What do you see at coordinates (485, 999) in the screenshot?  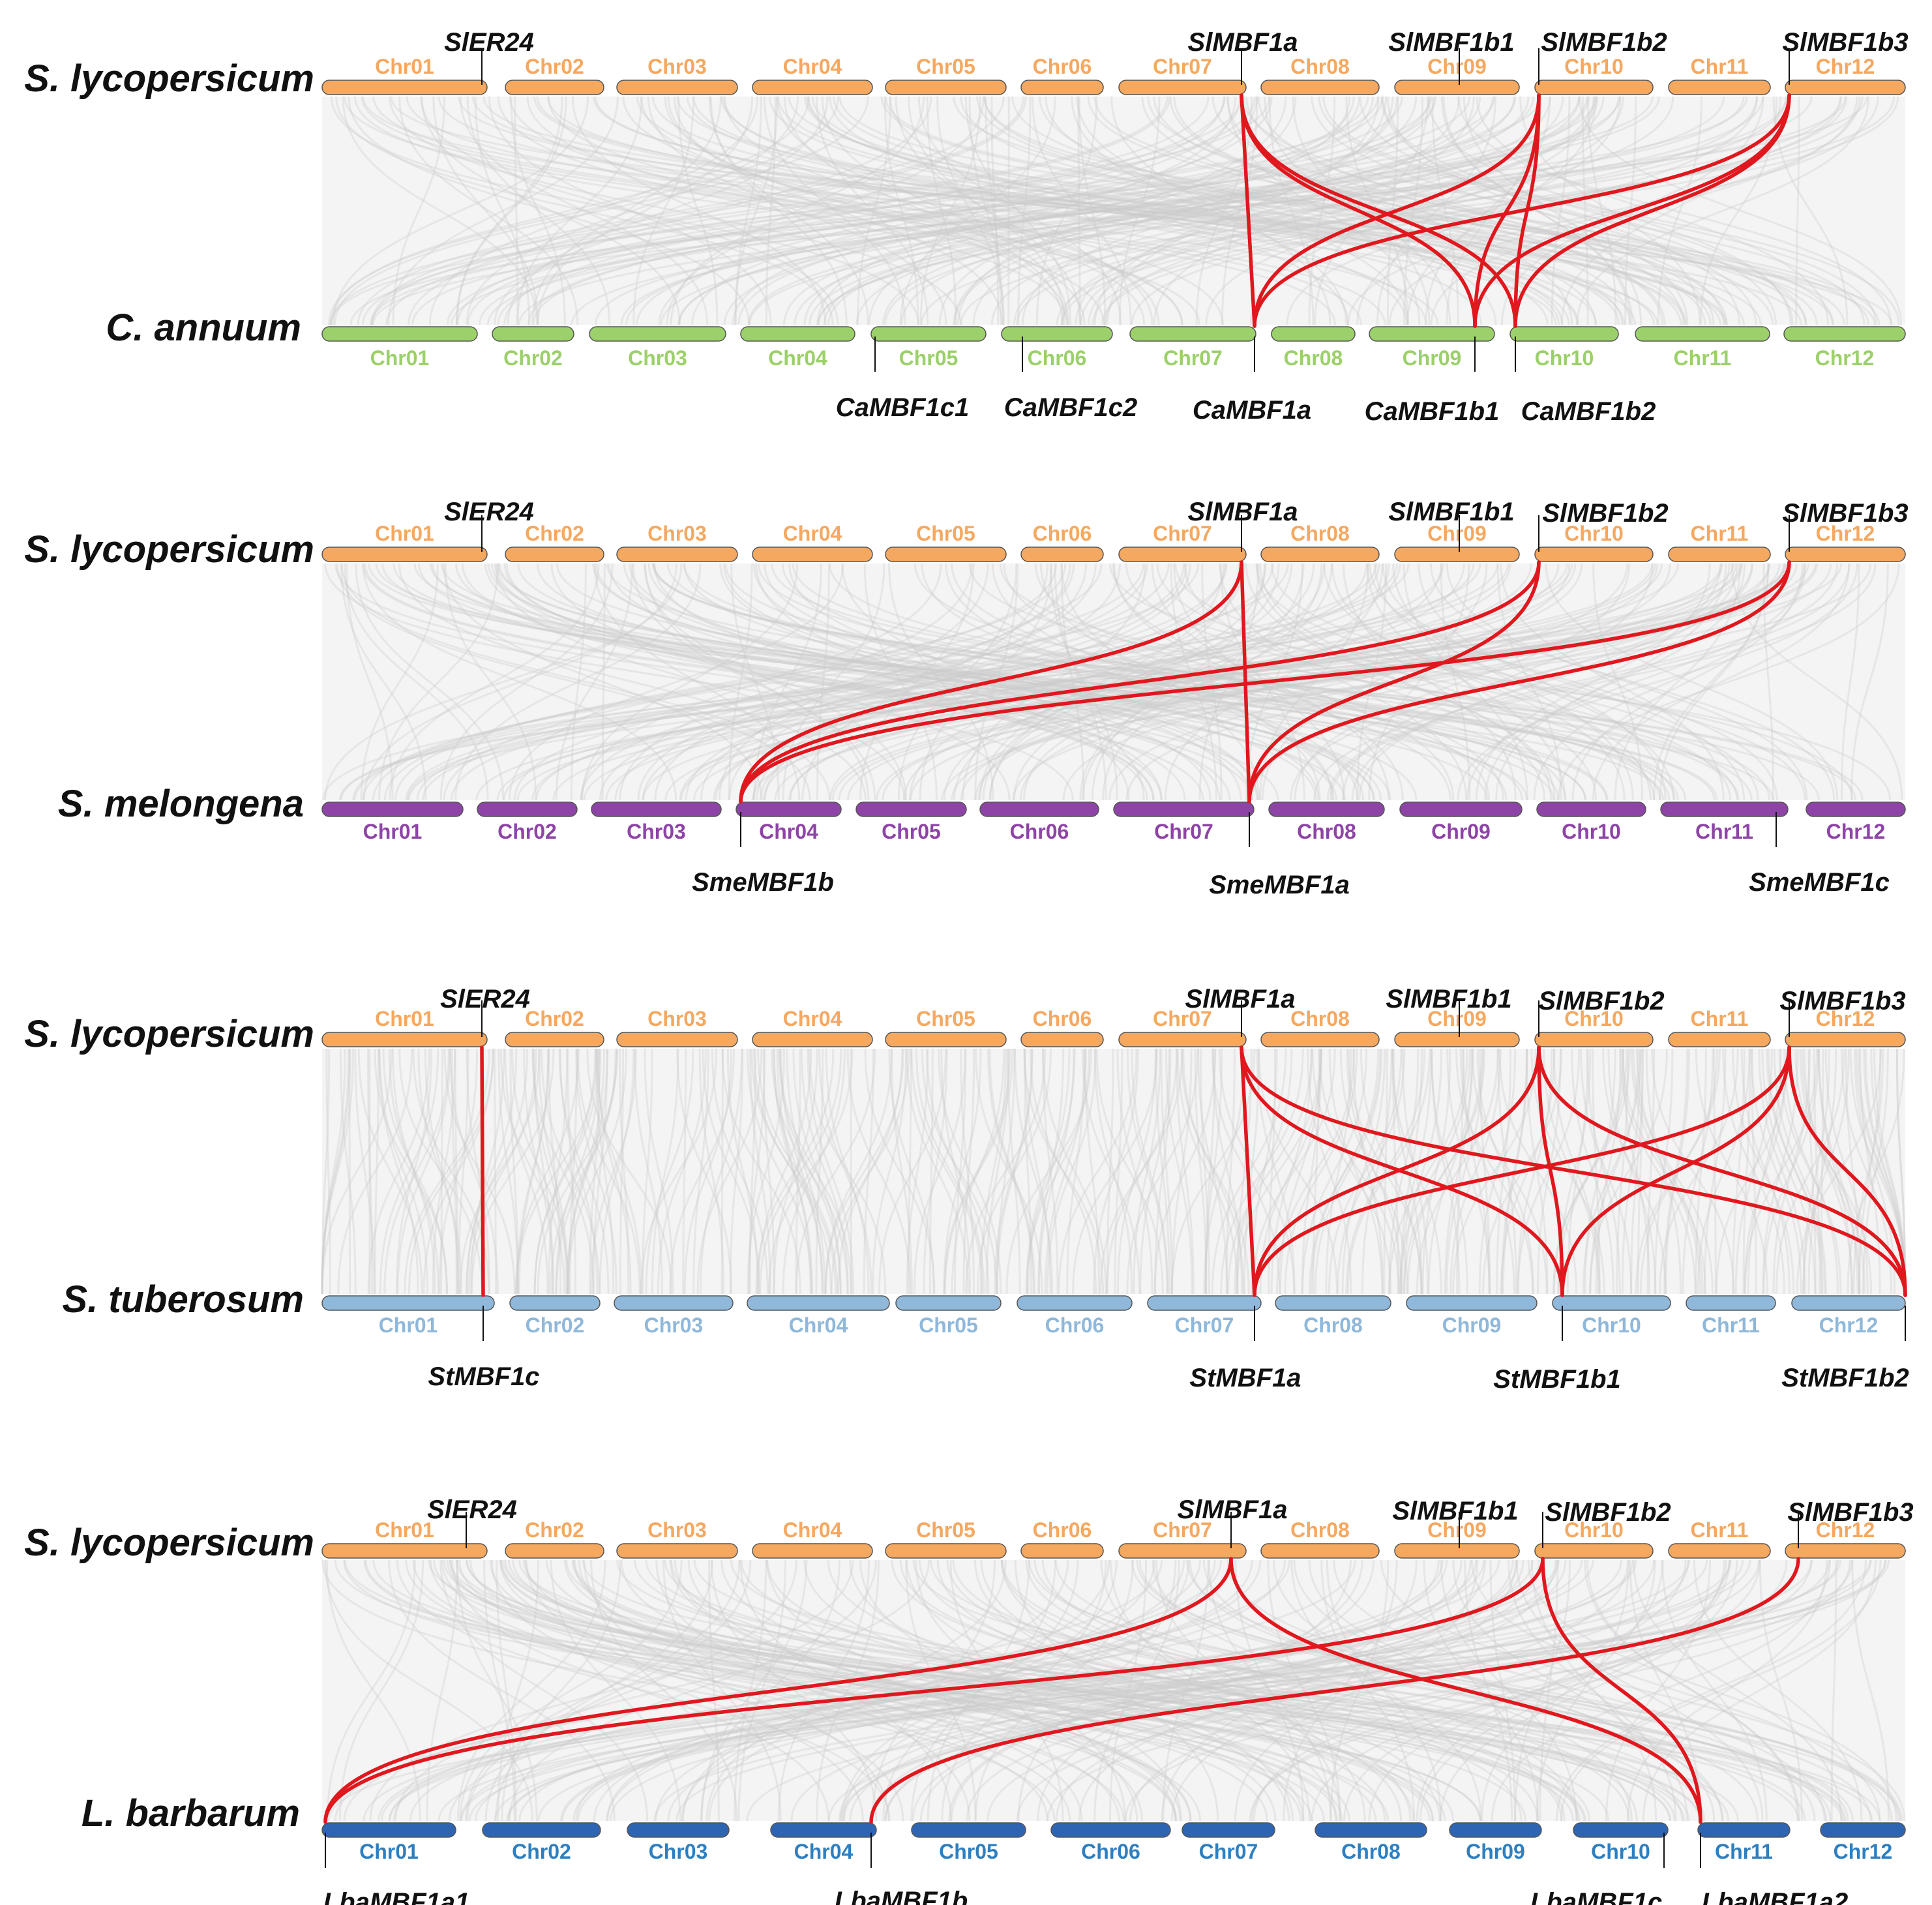 I see `reference-gene-label: SlER24` at bounding box center [485, 999].